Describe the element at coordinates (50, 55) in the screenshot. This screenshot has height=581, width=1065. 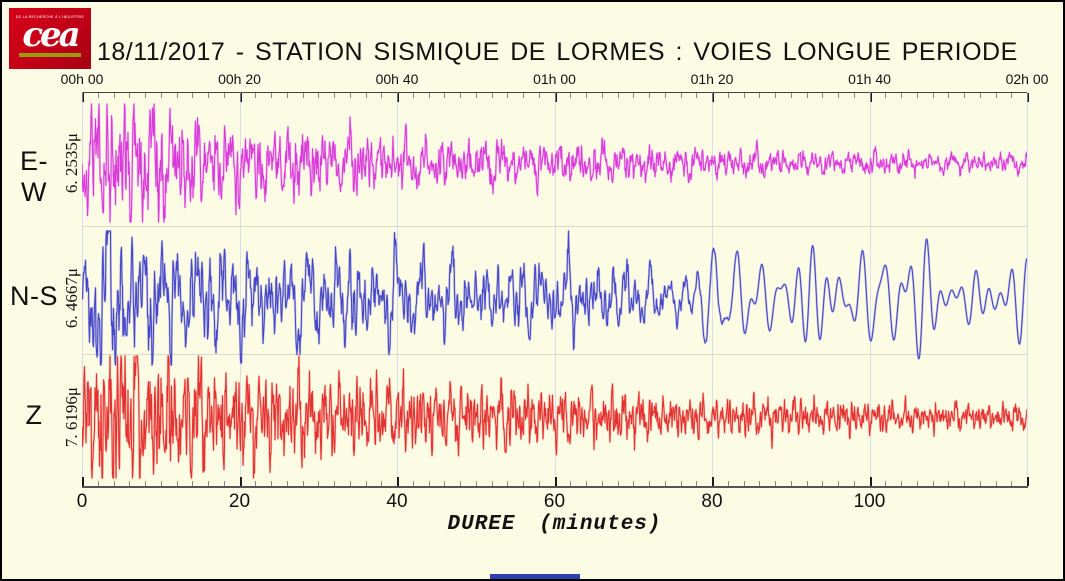
I see `cea-logo-underline` at that location.